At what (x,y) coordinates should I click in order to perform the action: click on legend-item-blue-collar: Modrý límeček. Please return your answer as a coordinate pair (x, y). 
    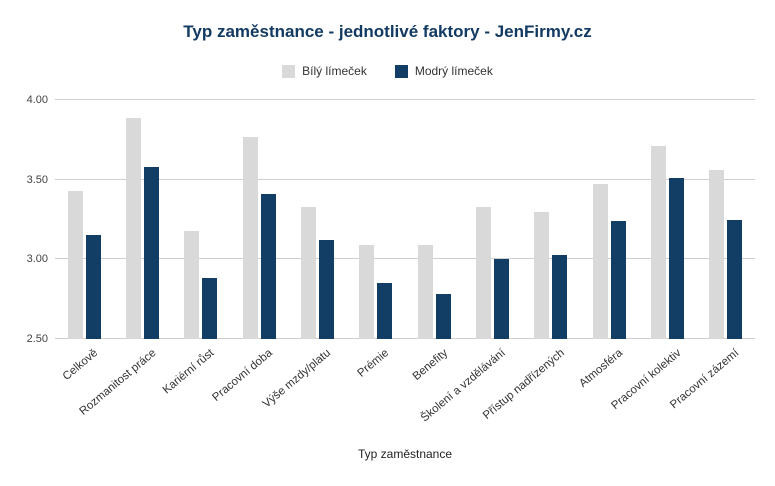
    Looking at the image, I should click on (443, 71).